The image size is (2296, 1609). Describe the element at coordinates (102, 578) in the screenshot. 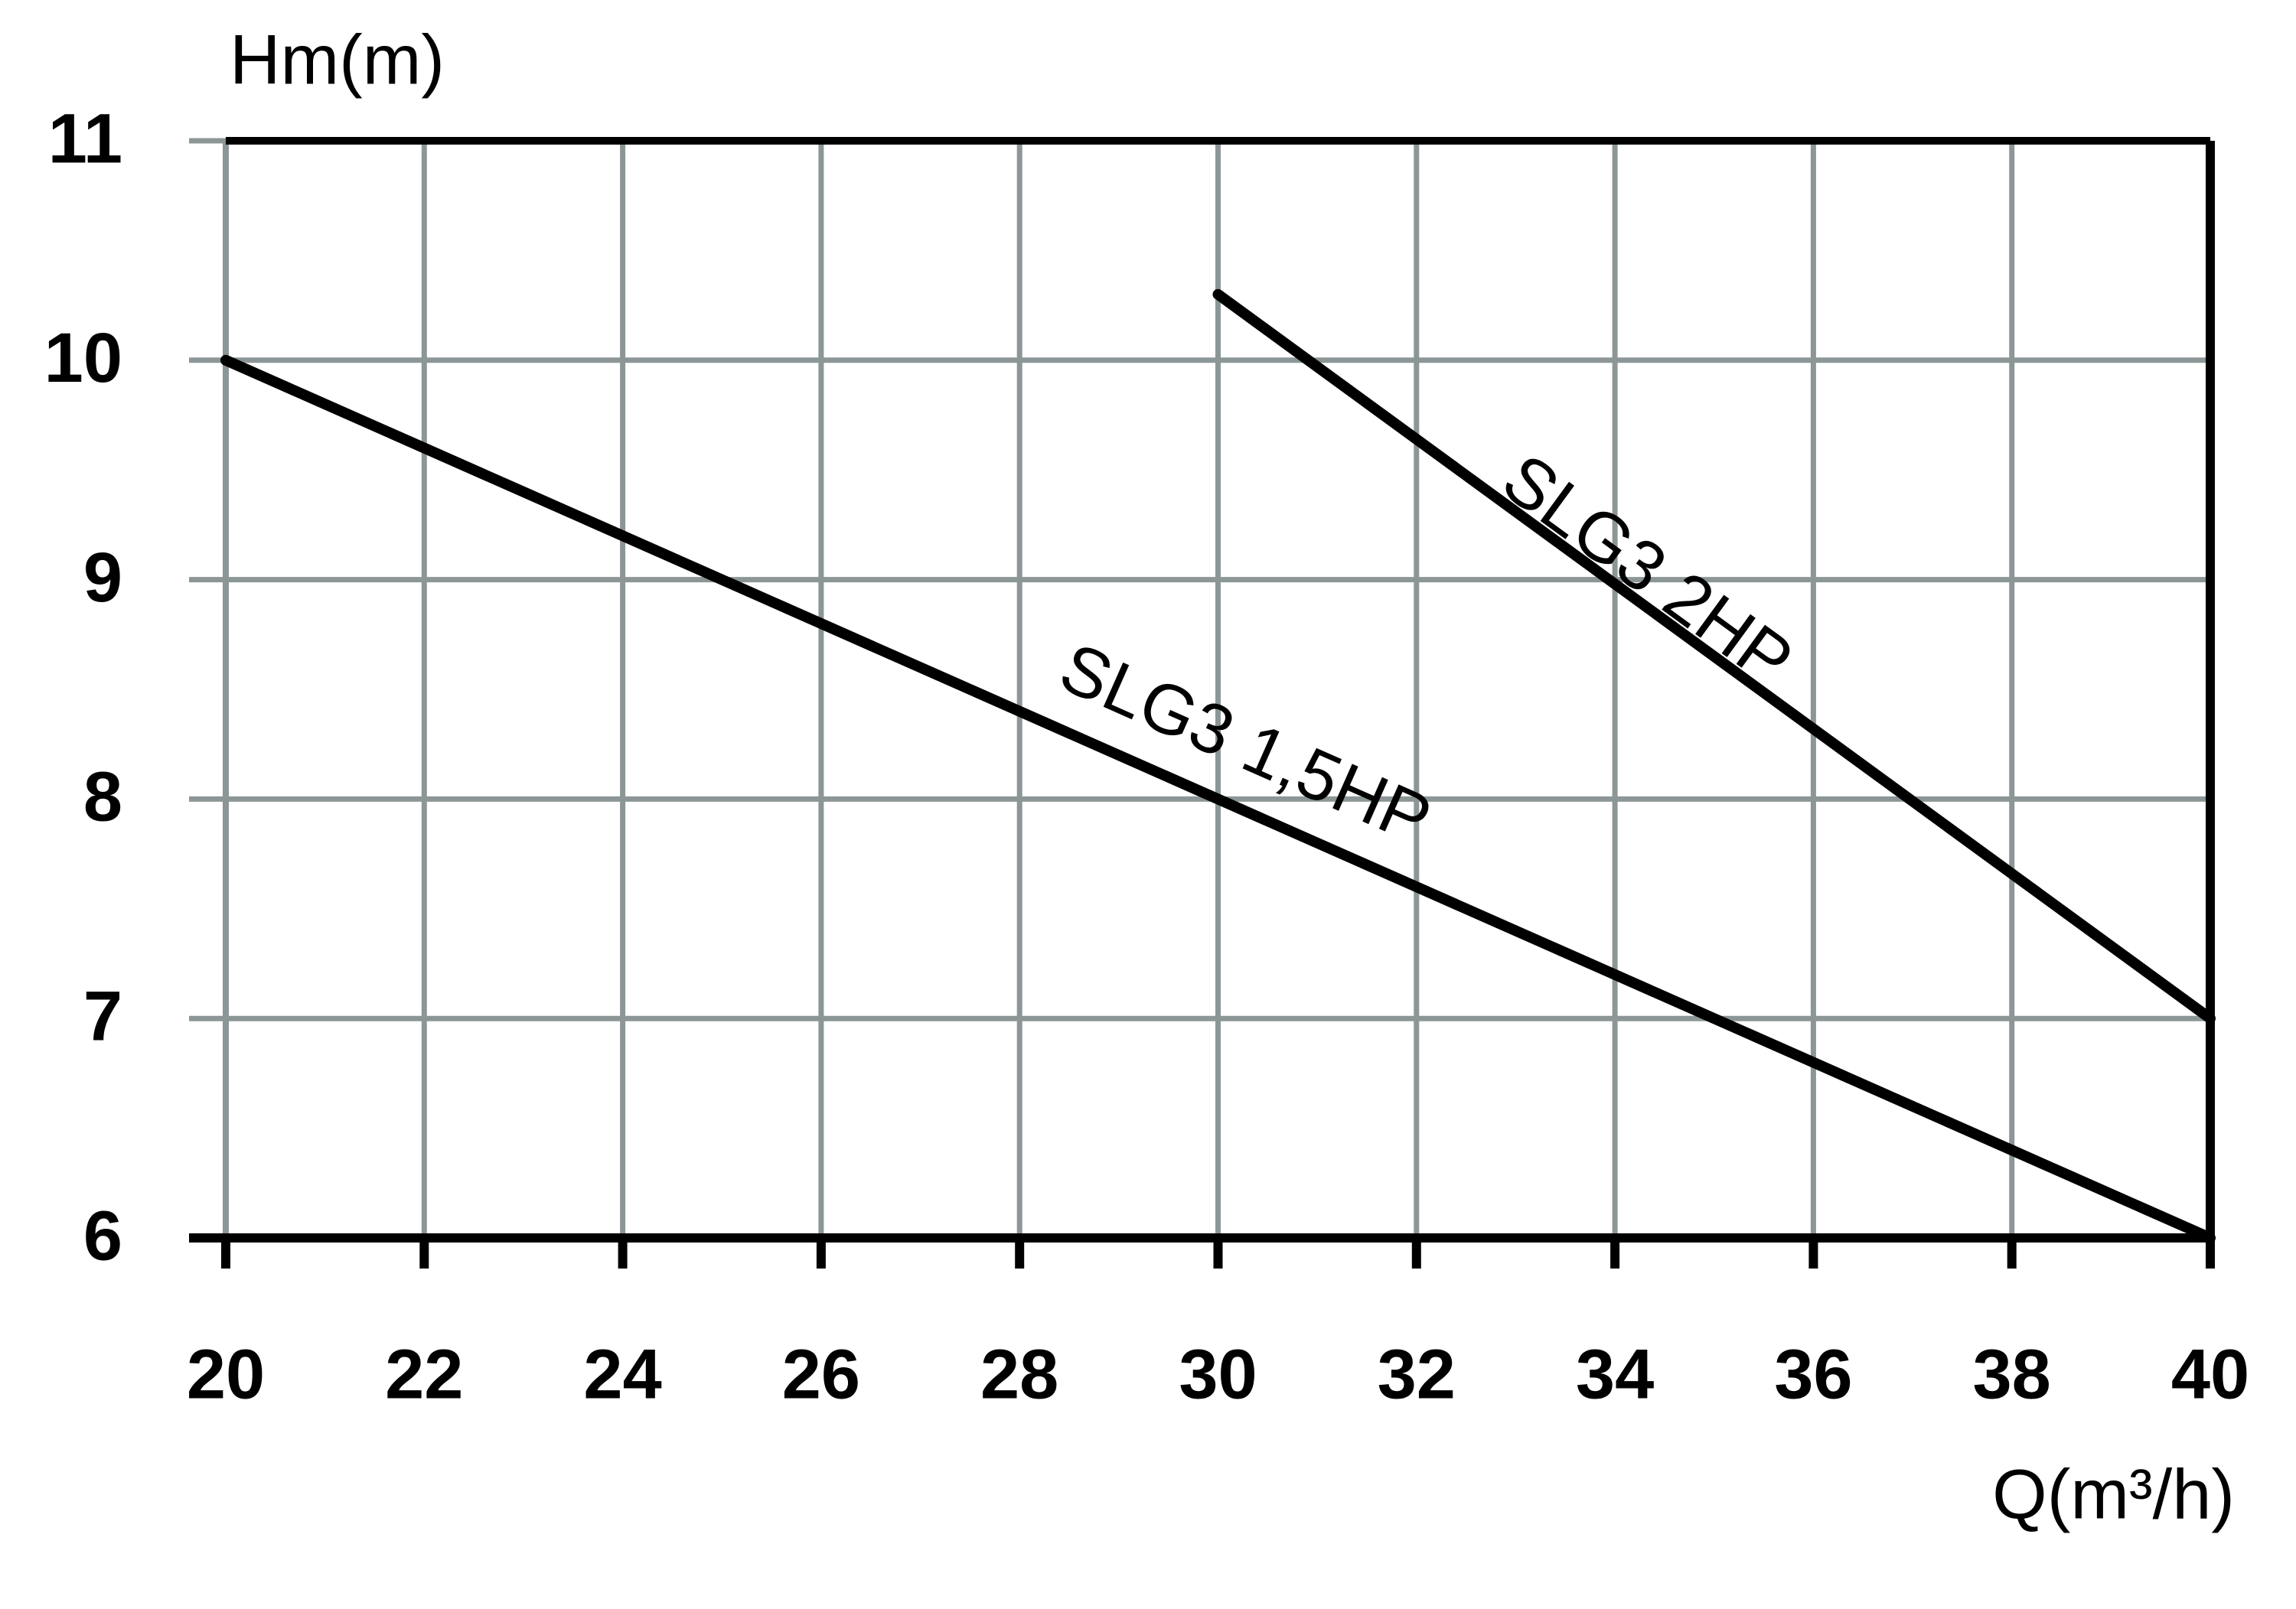

I see `y-tick-label: 9` at that location.